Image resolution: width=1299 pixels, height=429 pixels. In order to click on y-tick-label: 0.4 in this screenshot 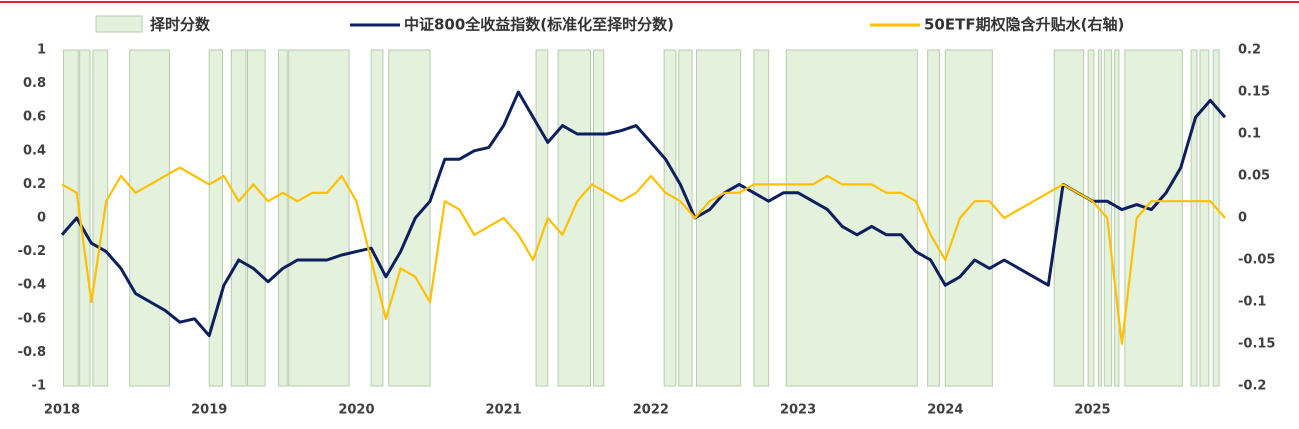, I will do `click(34, 150)`.